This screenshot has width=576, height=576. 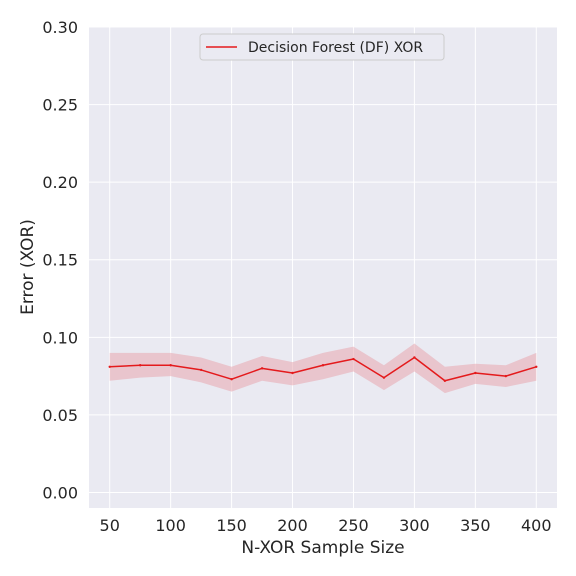 What do you see at coordinates (110, 525) in the screenshot?
I see `x-tick-label: 50` at bounding box center [110, 525].